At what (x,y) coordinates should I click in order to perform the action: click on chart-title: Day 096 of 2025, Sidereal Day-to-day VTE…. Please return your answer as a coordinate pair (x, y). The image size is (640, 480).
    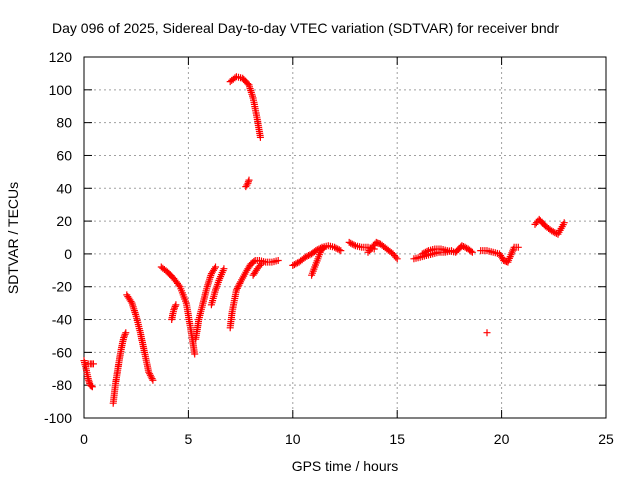
    Looking at the image, I should click on (305, 28).